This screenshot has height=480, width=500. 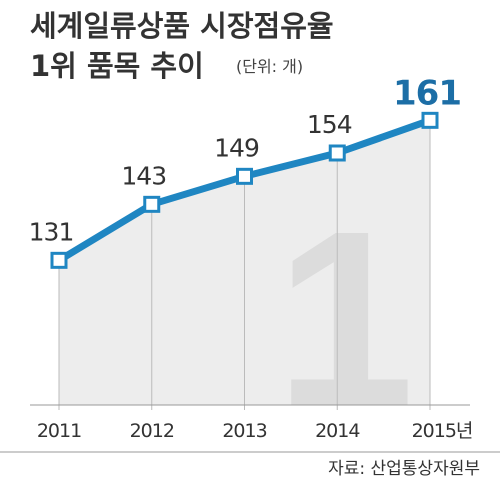 What do you see at coordinates (236, 147) in the screenshot?
I see `data-label: 149` at bounding box center [236, 147].